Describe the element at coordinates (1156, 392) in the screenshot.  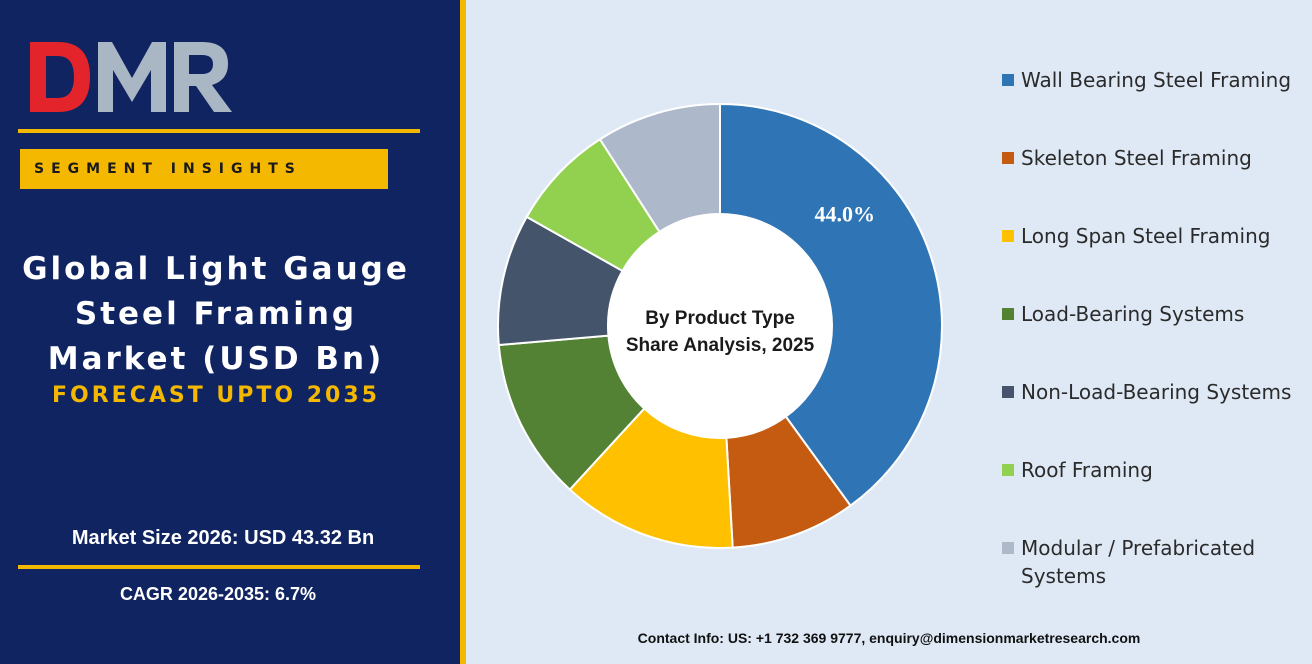
I see `legend-label: Non-Load-Bearing Systems` at that location.